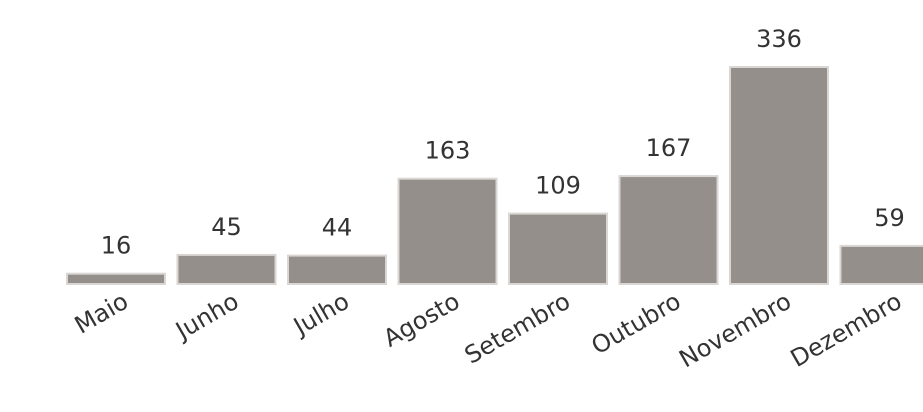  Describe the element at coordinates (447, 231) in the screenshot. I see `bar-agosto` at that location.